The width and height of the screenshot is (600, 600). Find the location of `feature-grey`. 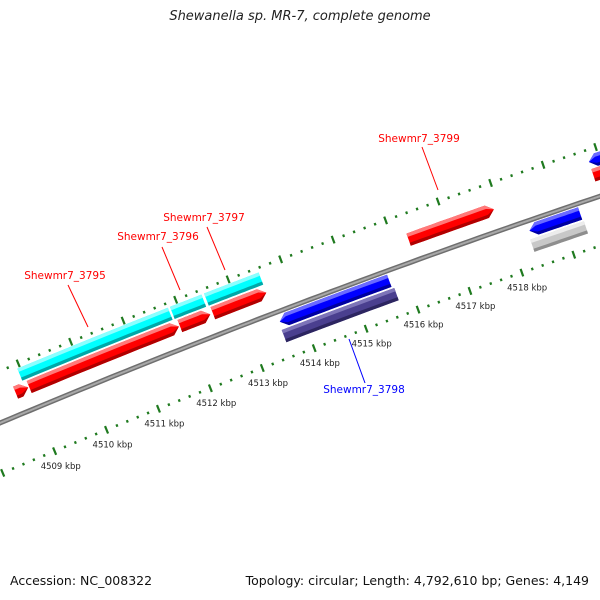

feature-grey is located at coordinates (559, 236).